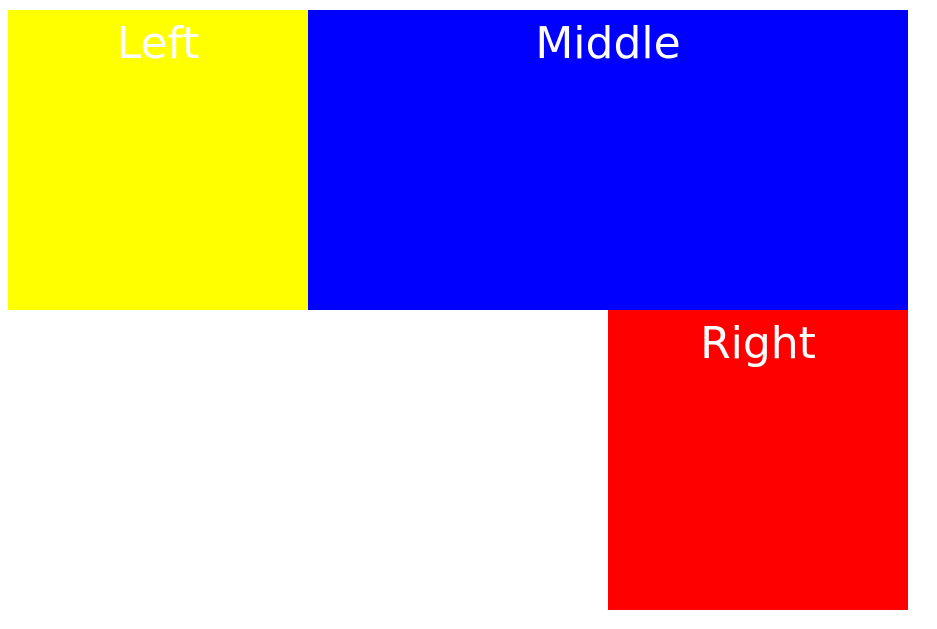 This screenshot has width=937, height=629. What do you see at coordinates (608, 43) in the screenshot?
I see `middle-label: Middle` at bounding box center [608, 43].